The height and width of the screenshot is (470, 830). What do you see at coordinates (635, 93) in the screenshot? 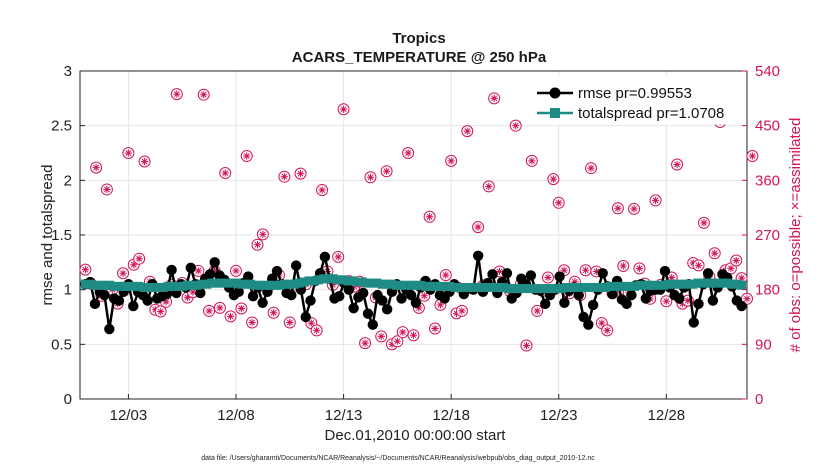
I see `legend-rmse-label: rmse pr=0.99553` at bounding box center [635, 93].